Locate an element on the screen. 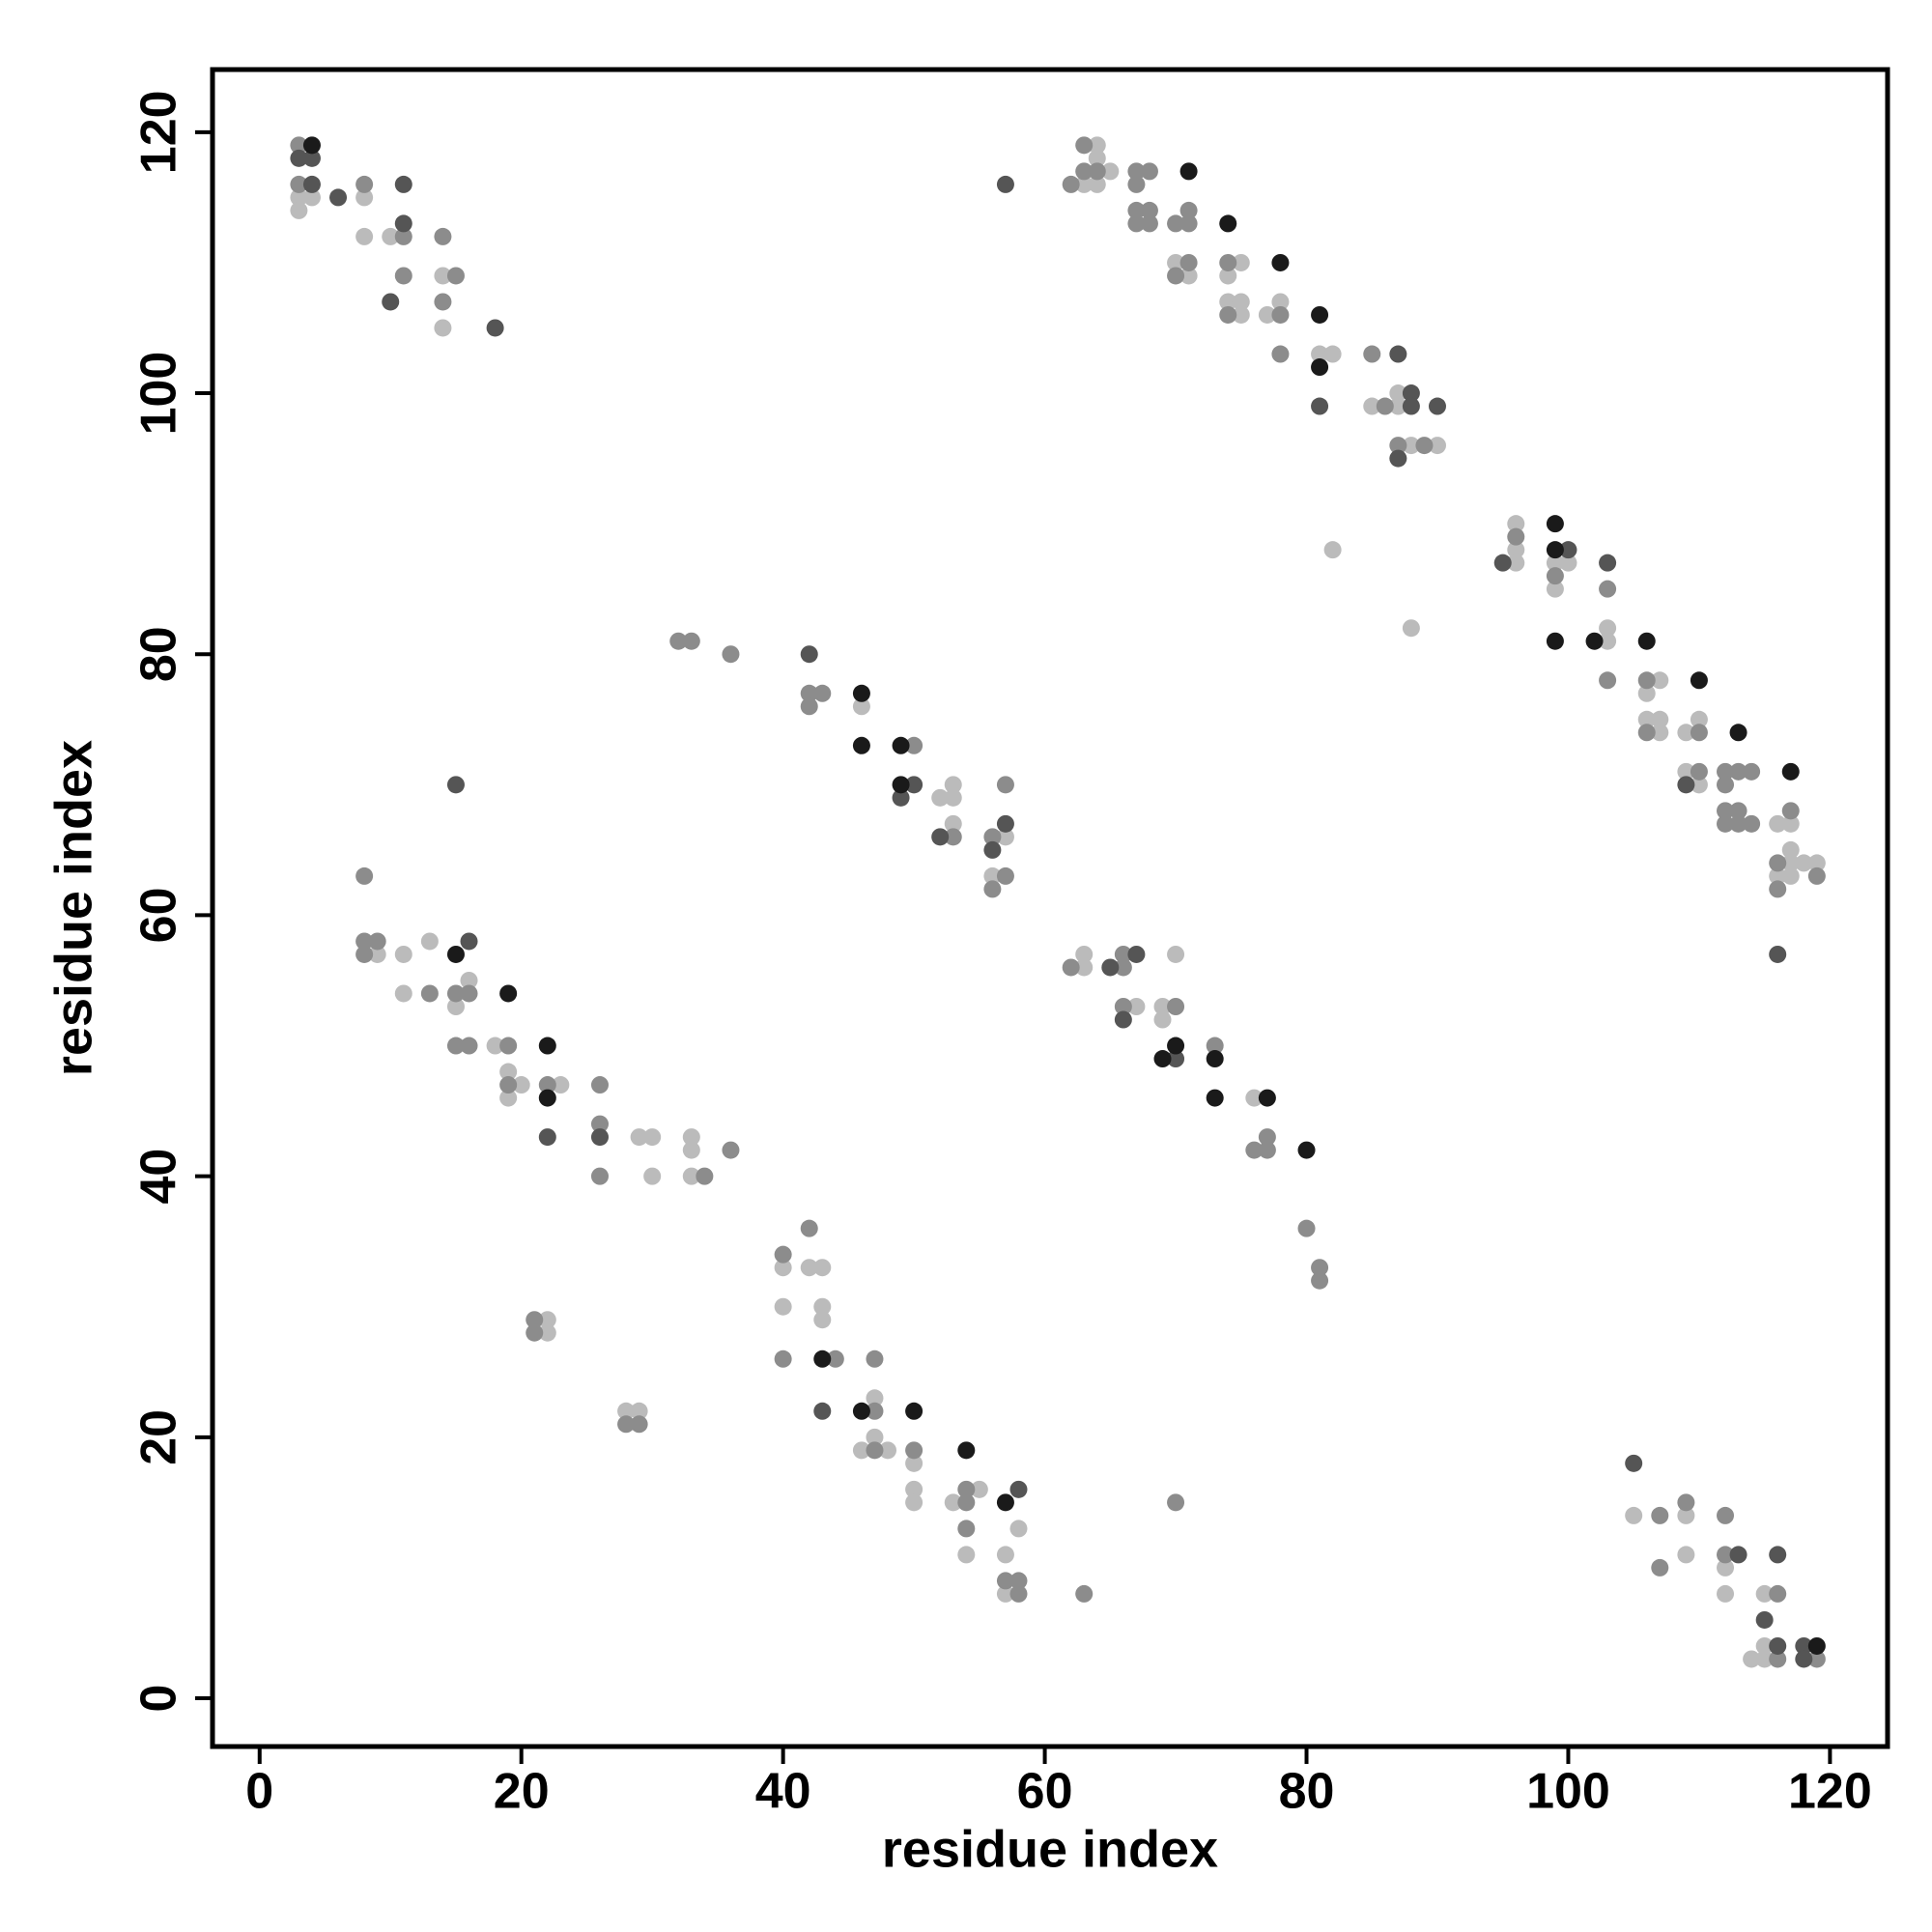 This screenshot has height=1932, width=1932. x-tick-label: 60 is located at coordinates (1045, 1792).